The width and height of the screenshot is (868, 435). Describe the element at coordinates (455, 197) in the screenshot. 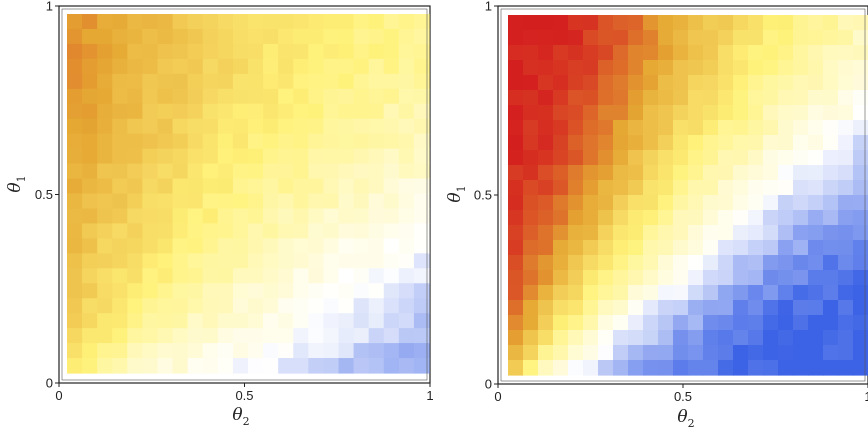

I see `y-axis-label-base: θ` at that location.